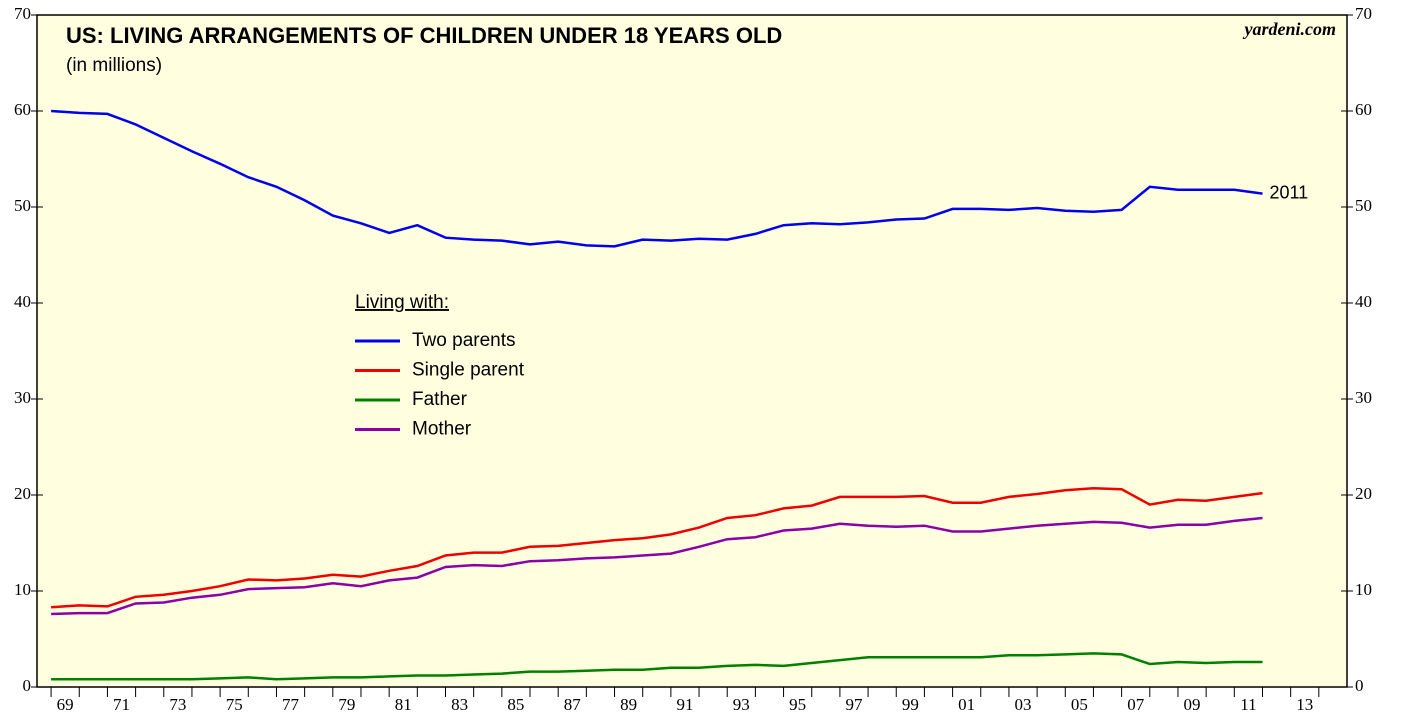  What do you see at coordinates (402, 302) in the screenshot?
I see `legend-title: Living with:` at bounding box center [402, 302].